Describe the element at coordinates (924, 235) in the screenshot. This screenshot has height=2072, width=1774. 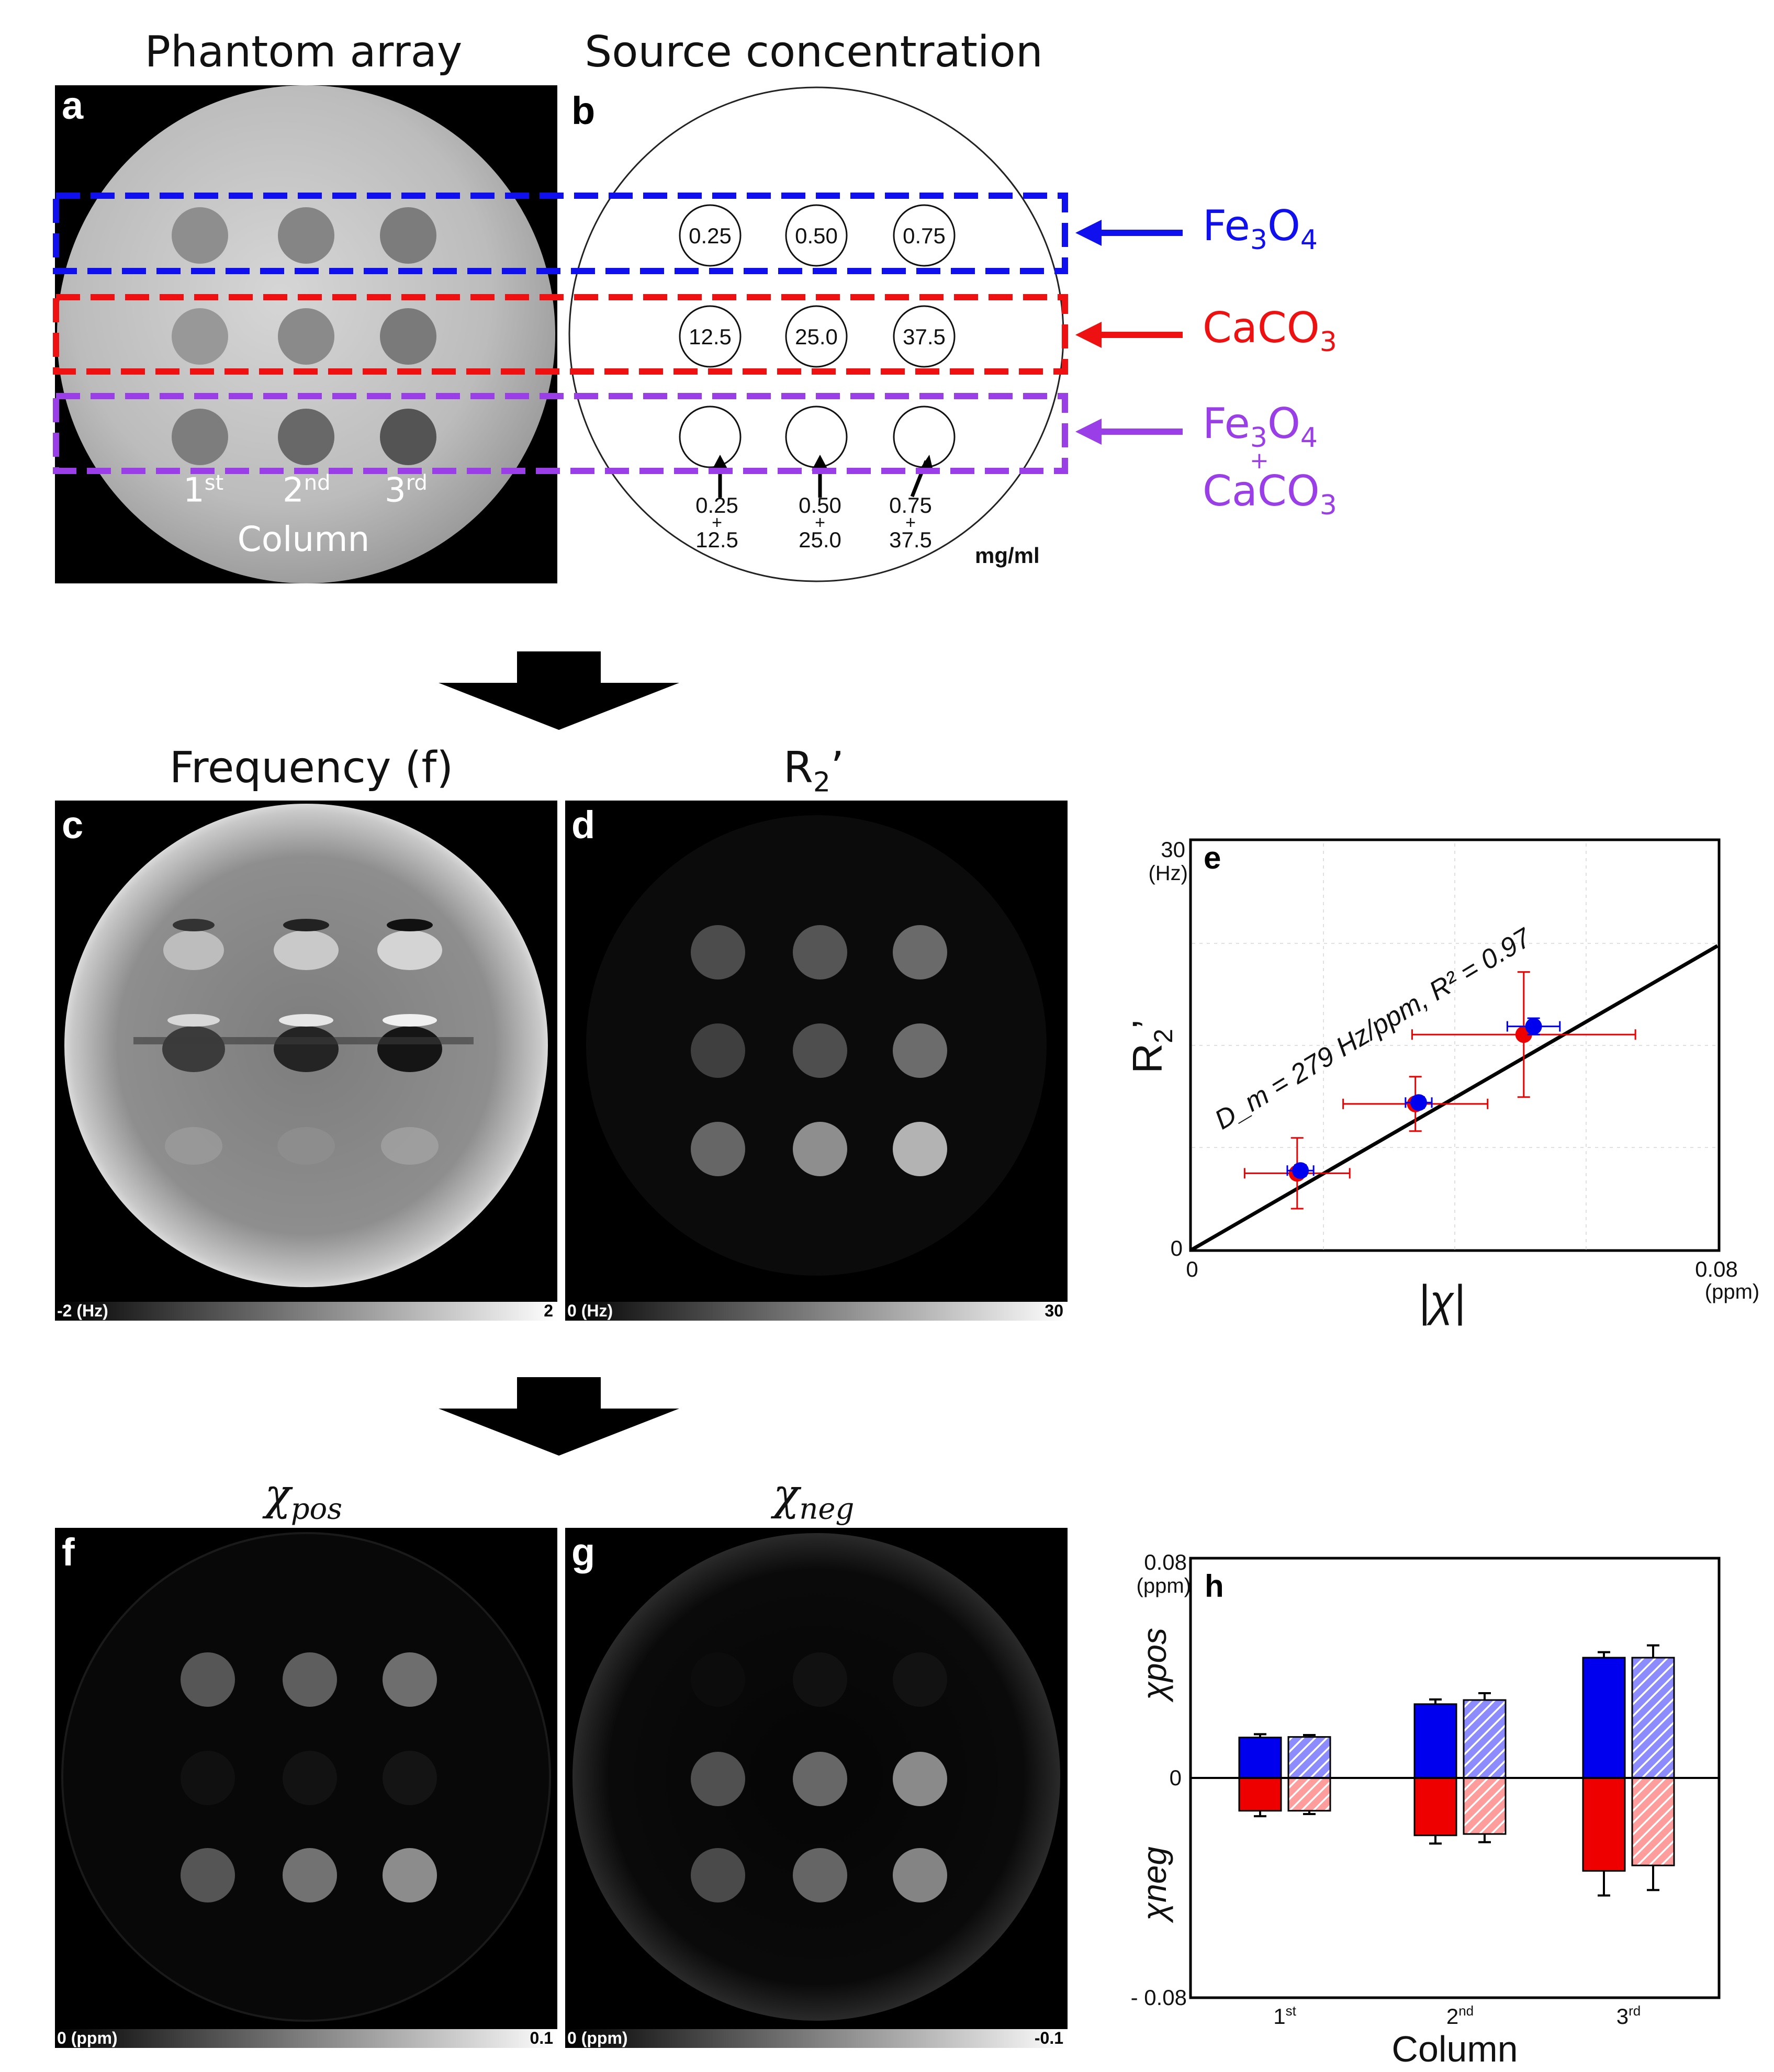
I see `vial-r1-c3` at that location.